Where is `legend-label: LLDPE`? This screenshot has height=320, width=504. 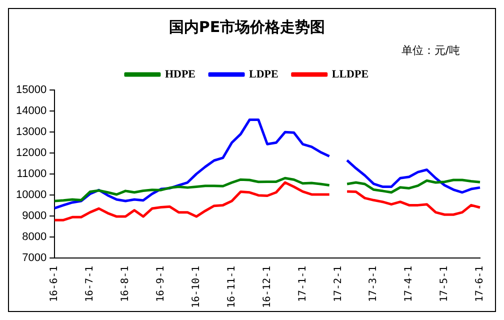 legend-label: LLDPE is located at coordinates (350, 74).